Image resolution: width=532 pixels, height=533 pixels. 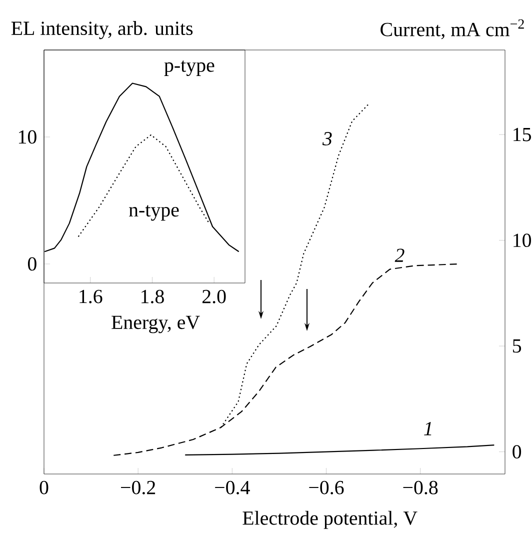 What do you see at coordinates (522, 135) in the screenshot?
I see `y-tick-label: 15` at bounding box center [522, 135].